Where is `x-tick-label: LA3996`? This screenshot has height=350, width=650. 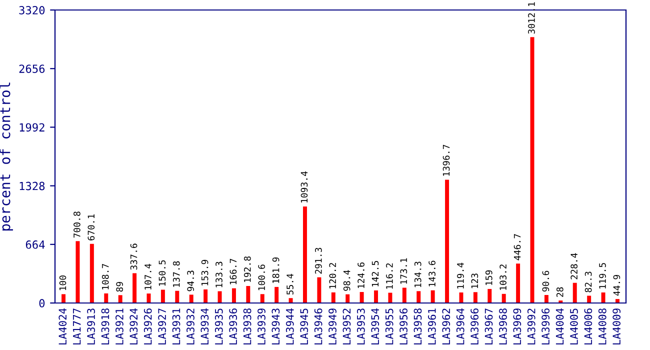 x-tick-label: LA3996 is located at coordinates (546, 326).